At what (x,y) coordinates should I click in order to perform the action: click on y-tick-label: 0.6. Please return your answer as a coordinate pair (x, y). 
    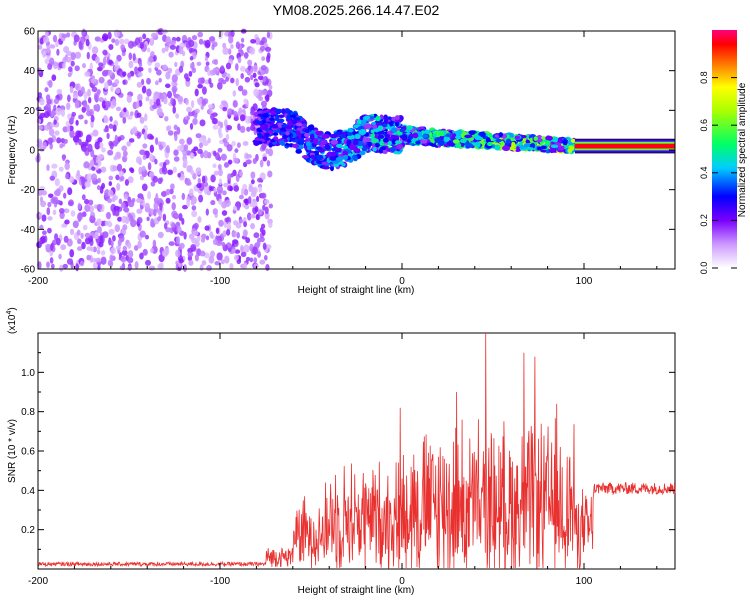
    Looking at the image, I should click on (28, 452).